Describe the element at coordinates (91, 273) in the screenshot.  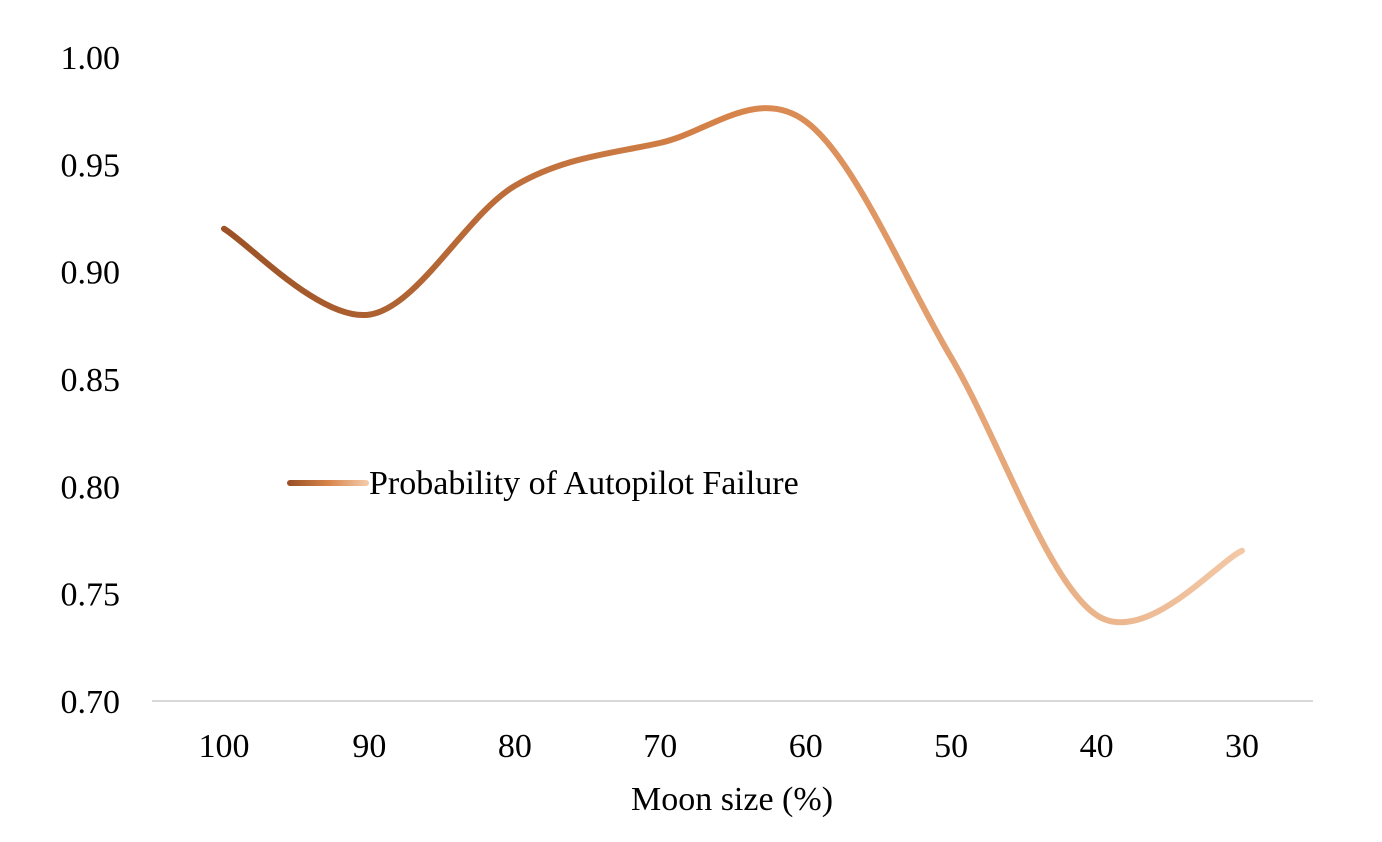
I see `y-tick-label: 0.90` at that location.